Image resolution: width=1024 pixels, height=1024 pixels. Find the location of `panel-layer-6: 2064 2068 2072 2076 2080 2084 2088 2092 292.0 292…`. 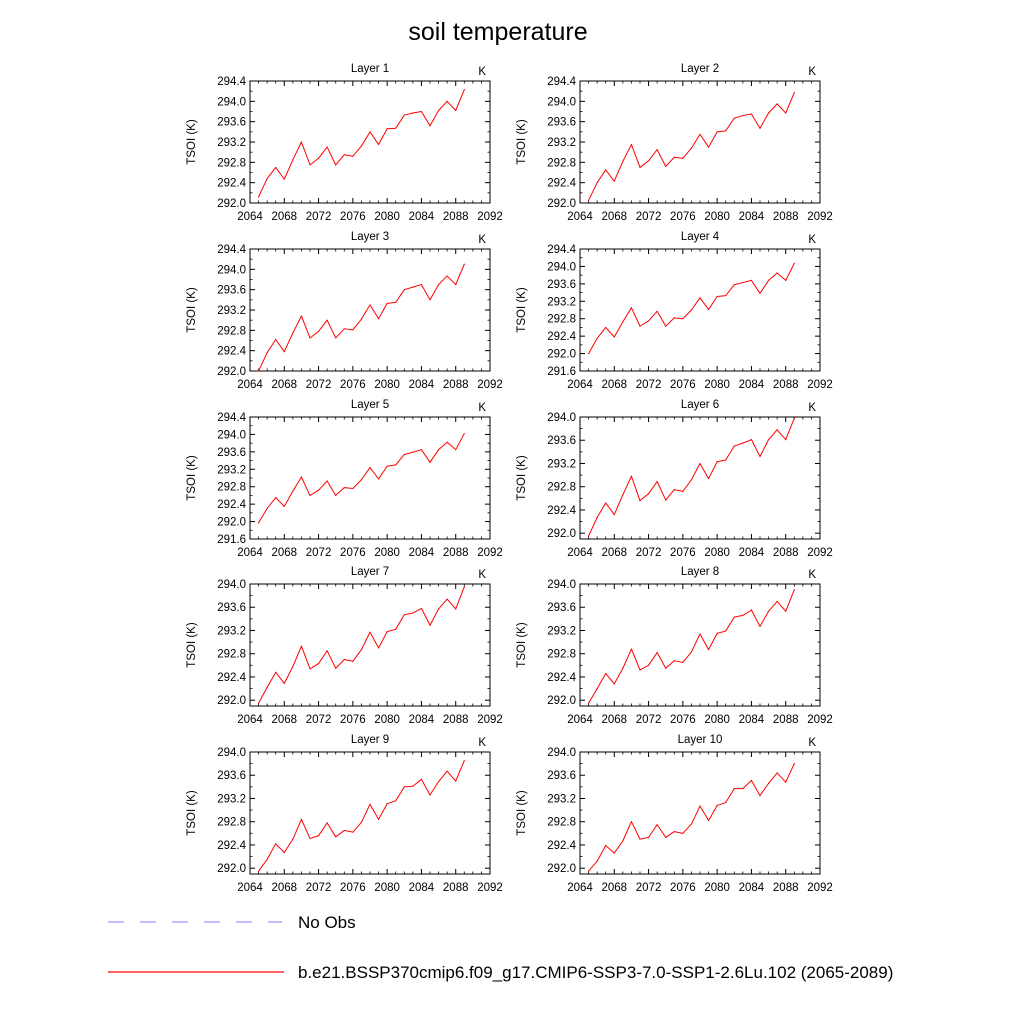

panel-layer-6: 2064 2068 2072 2076 2080 2084 2088 2092 292.0 292… is located at coordinates (674, 479).